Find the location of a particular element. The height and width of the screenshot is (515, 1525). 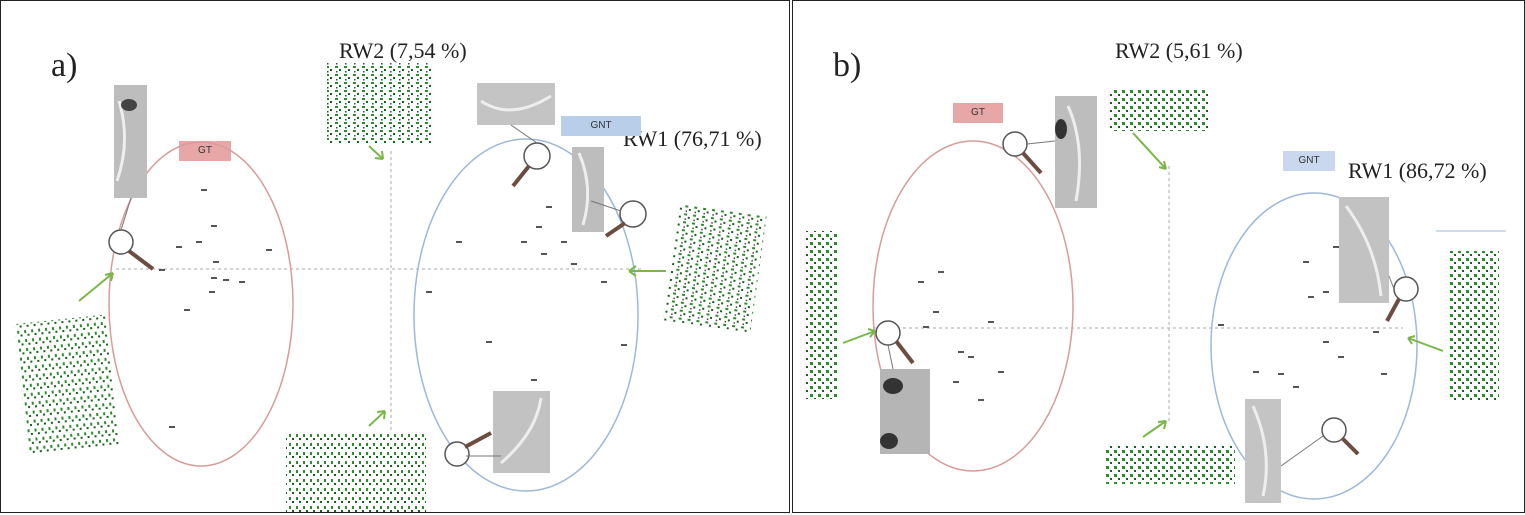

panel-b-landmark-grid-bottom is located at coordinates (1170, 465).